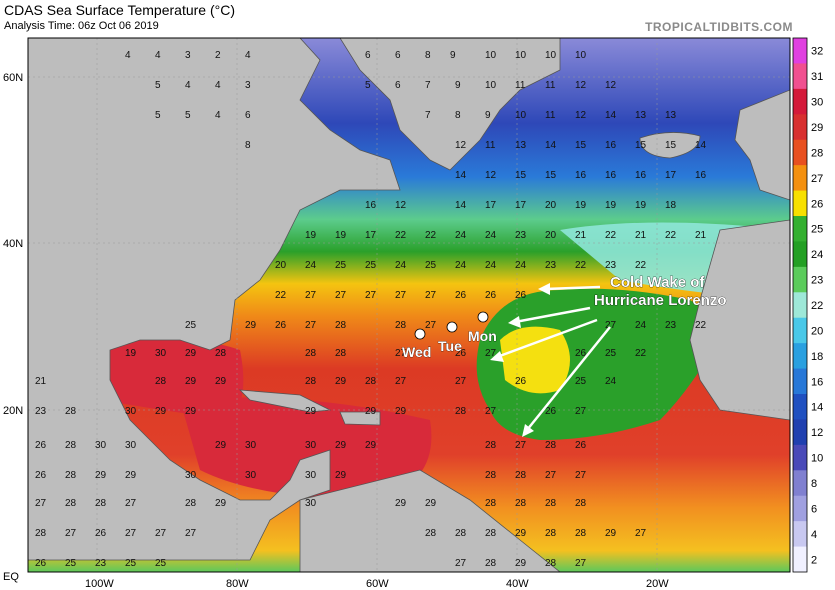 The width and height of the screenshot is (835, 590). What do you see at coordinates (817, 128) in the screenshot?
I see `colorbar-label: 29` at bounding box center [817, 128].